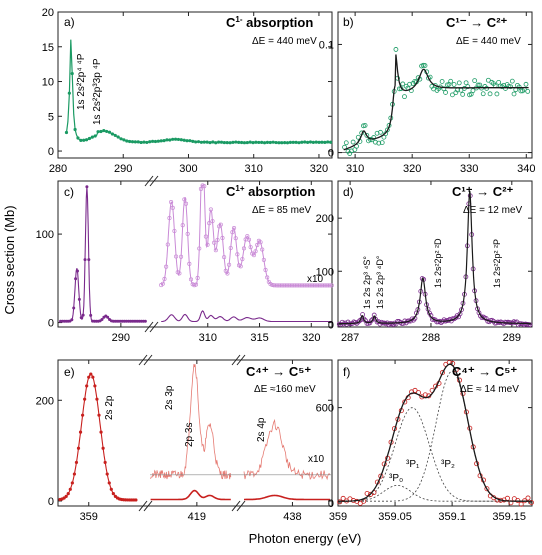  I want to click on panel-f-annotation-p2: ³P₂, so click(448, 464).